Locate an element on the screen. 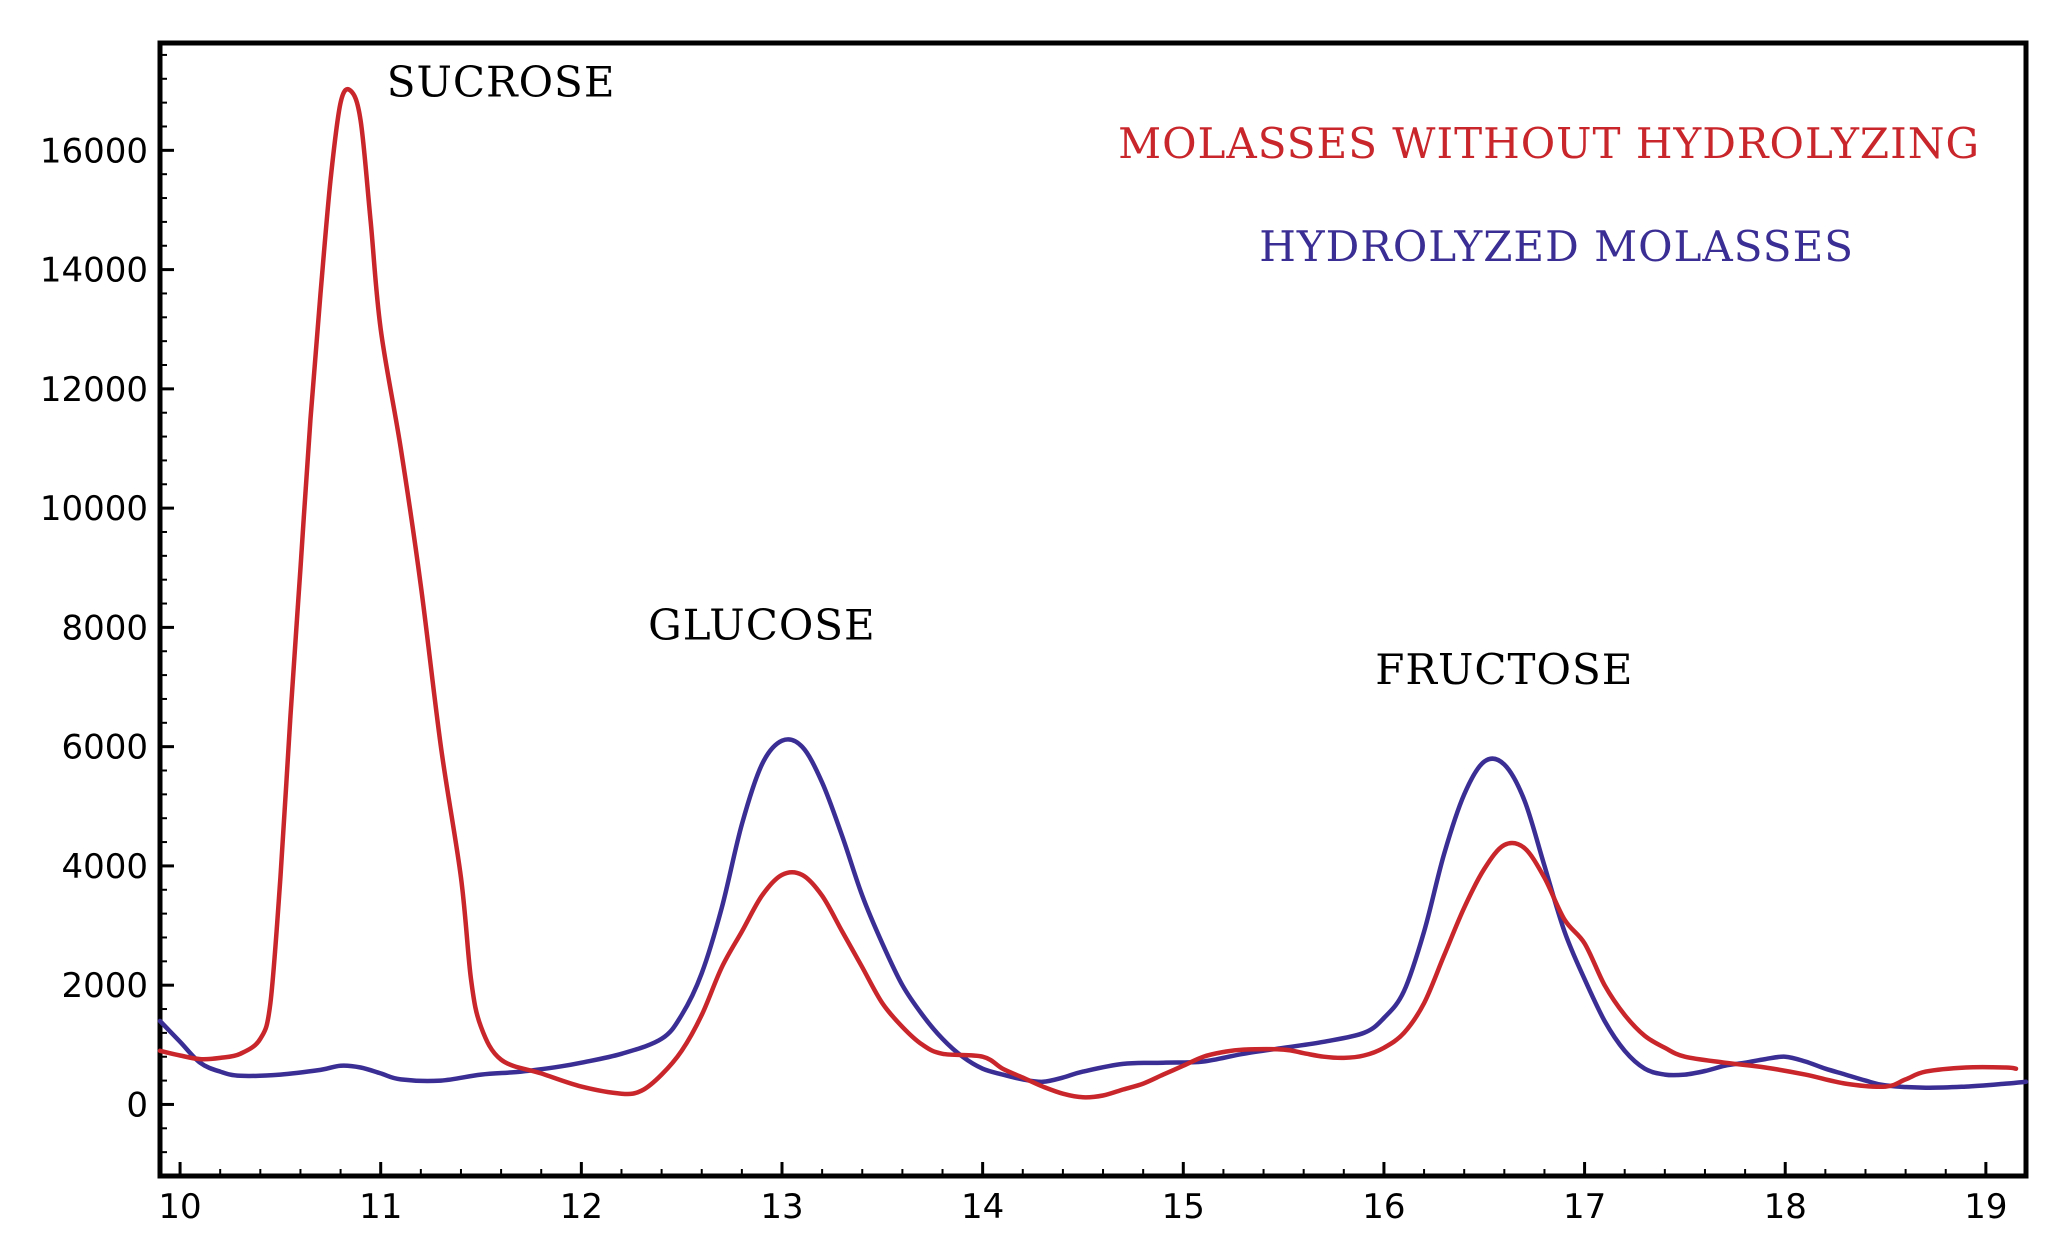 The width and height of the screenshot is (2060, 1244). legend-entry-hydrolyzed-molasses: HYDROLYZED MOLASSES is located at coordinates (1556, 246).